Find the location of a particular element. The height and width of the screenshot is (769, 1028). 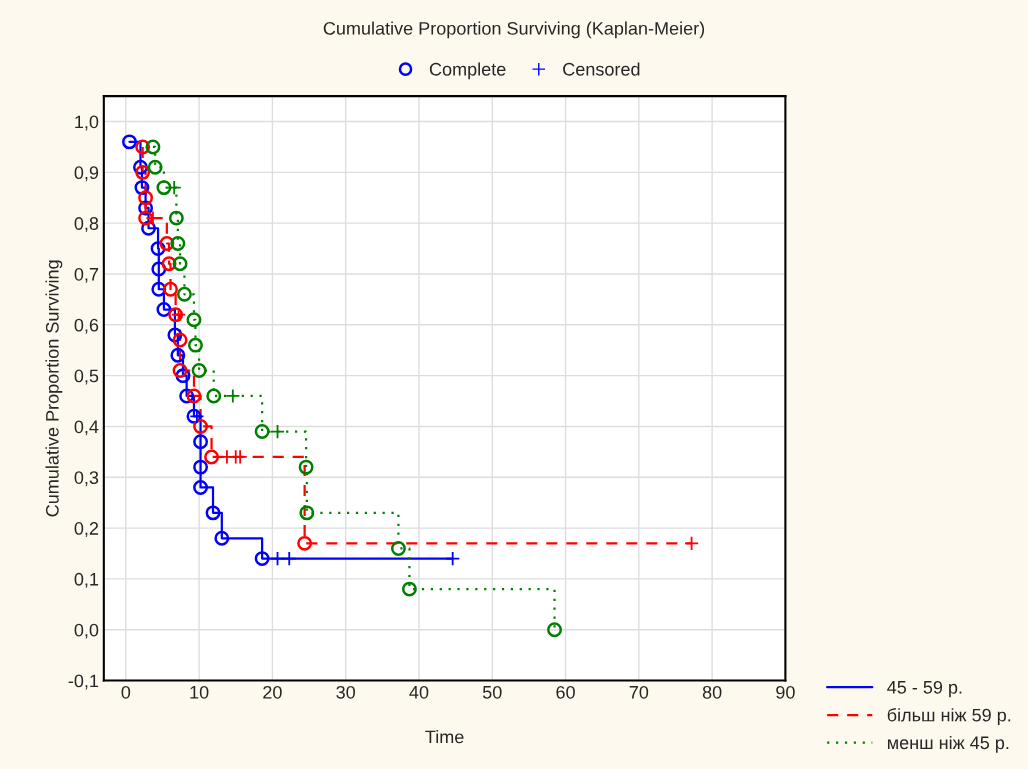

y-tick-label: 0,6 is located at coordinates (86, 326).